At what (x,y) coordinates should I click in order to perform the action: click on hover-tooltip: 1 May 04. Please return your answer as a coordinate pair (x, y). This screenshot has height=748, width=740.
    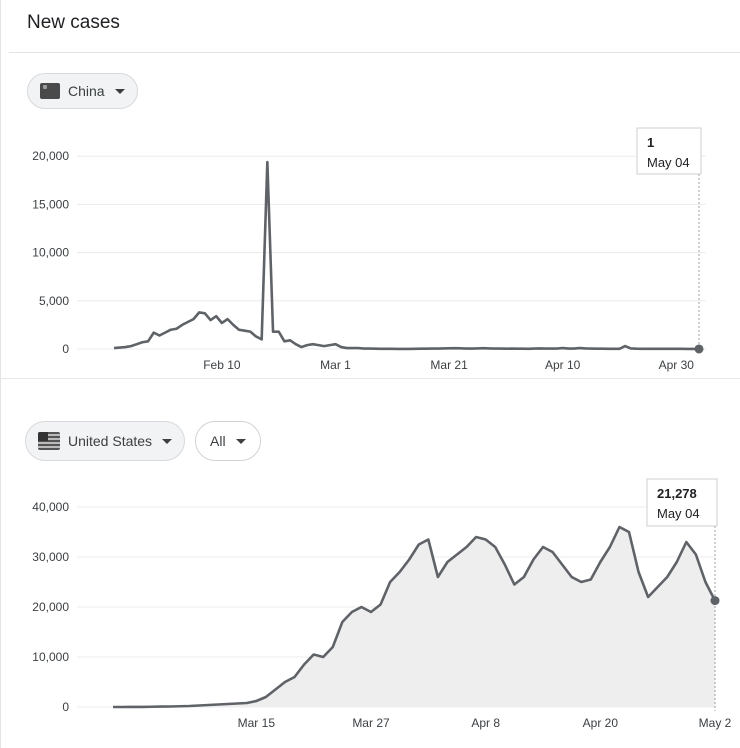
    Looking at the image, I should click on (669, 151).